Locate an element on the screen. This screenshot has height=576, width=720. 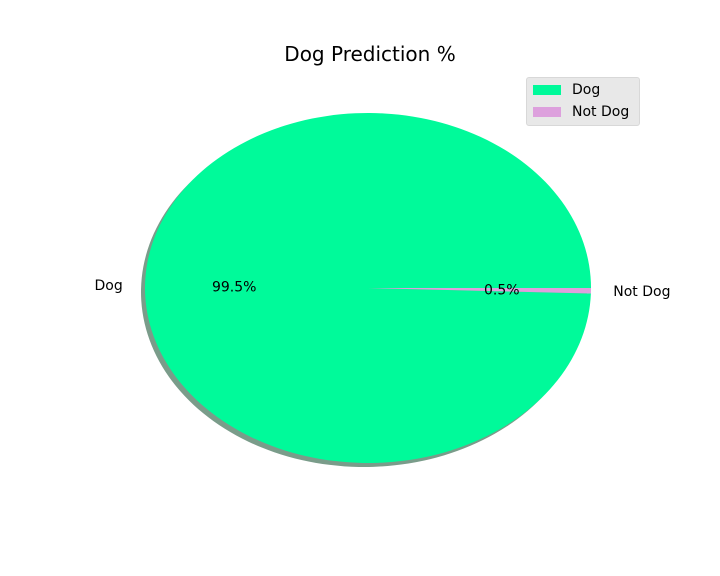
chart-title: Dog Prediction % is located at coordinates (370, 54).